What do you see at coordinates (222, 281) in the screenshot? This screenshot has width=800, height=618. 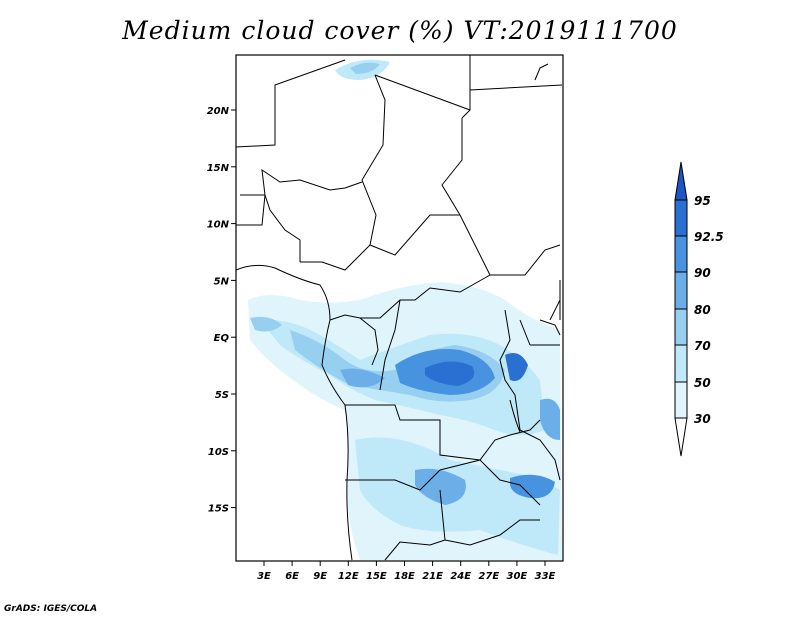 I see `lat-label-5N: 5N` at bounding box center [222, 281].